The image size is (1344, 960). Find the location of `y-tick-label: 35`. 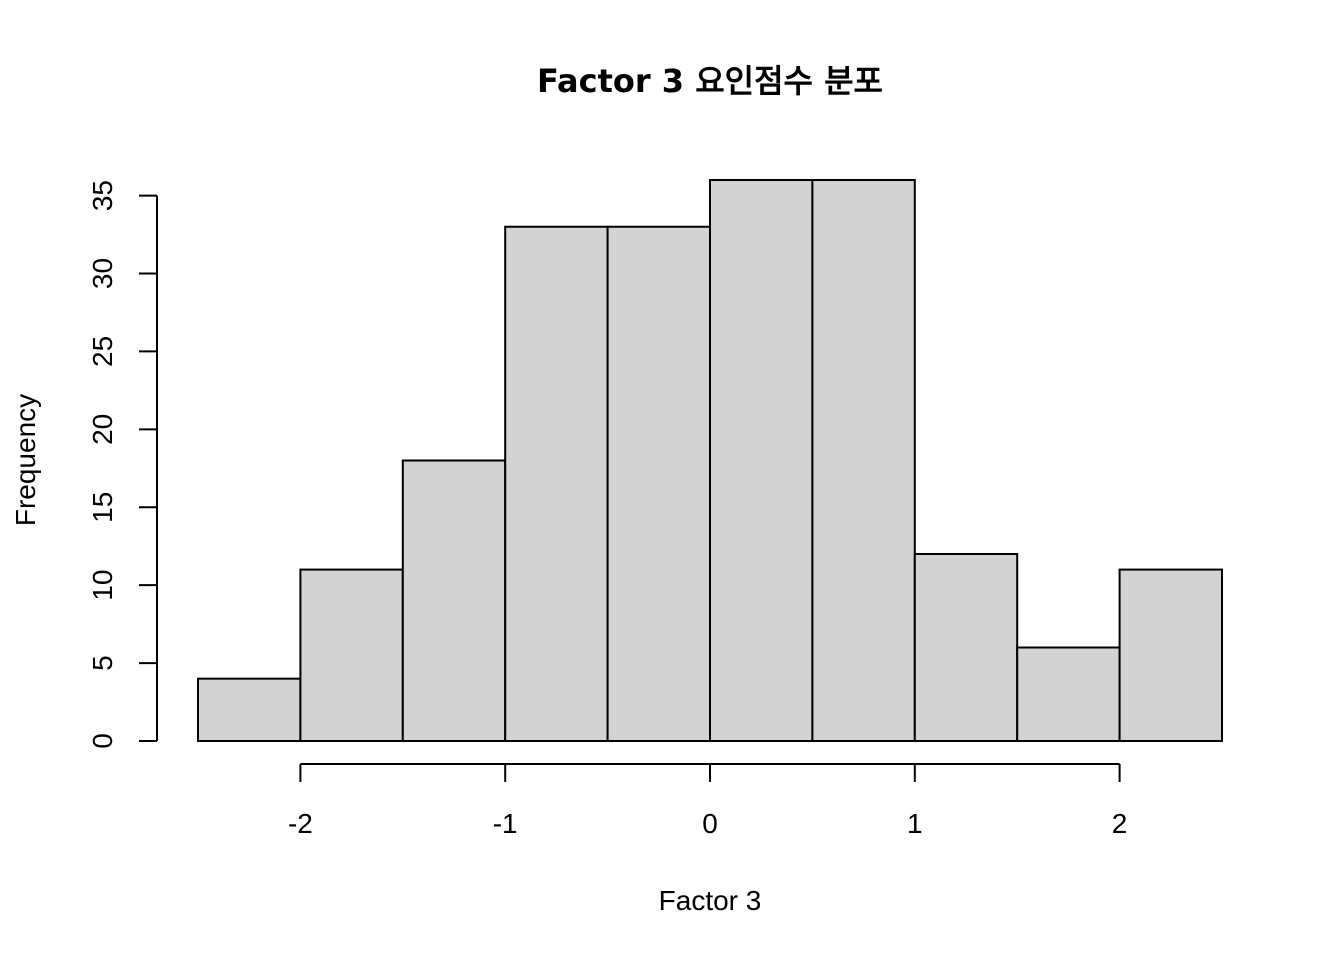

y-tick-label: 35 is located at coordinates (102, 195).